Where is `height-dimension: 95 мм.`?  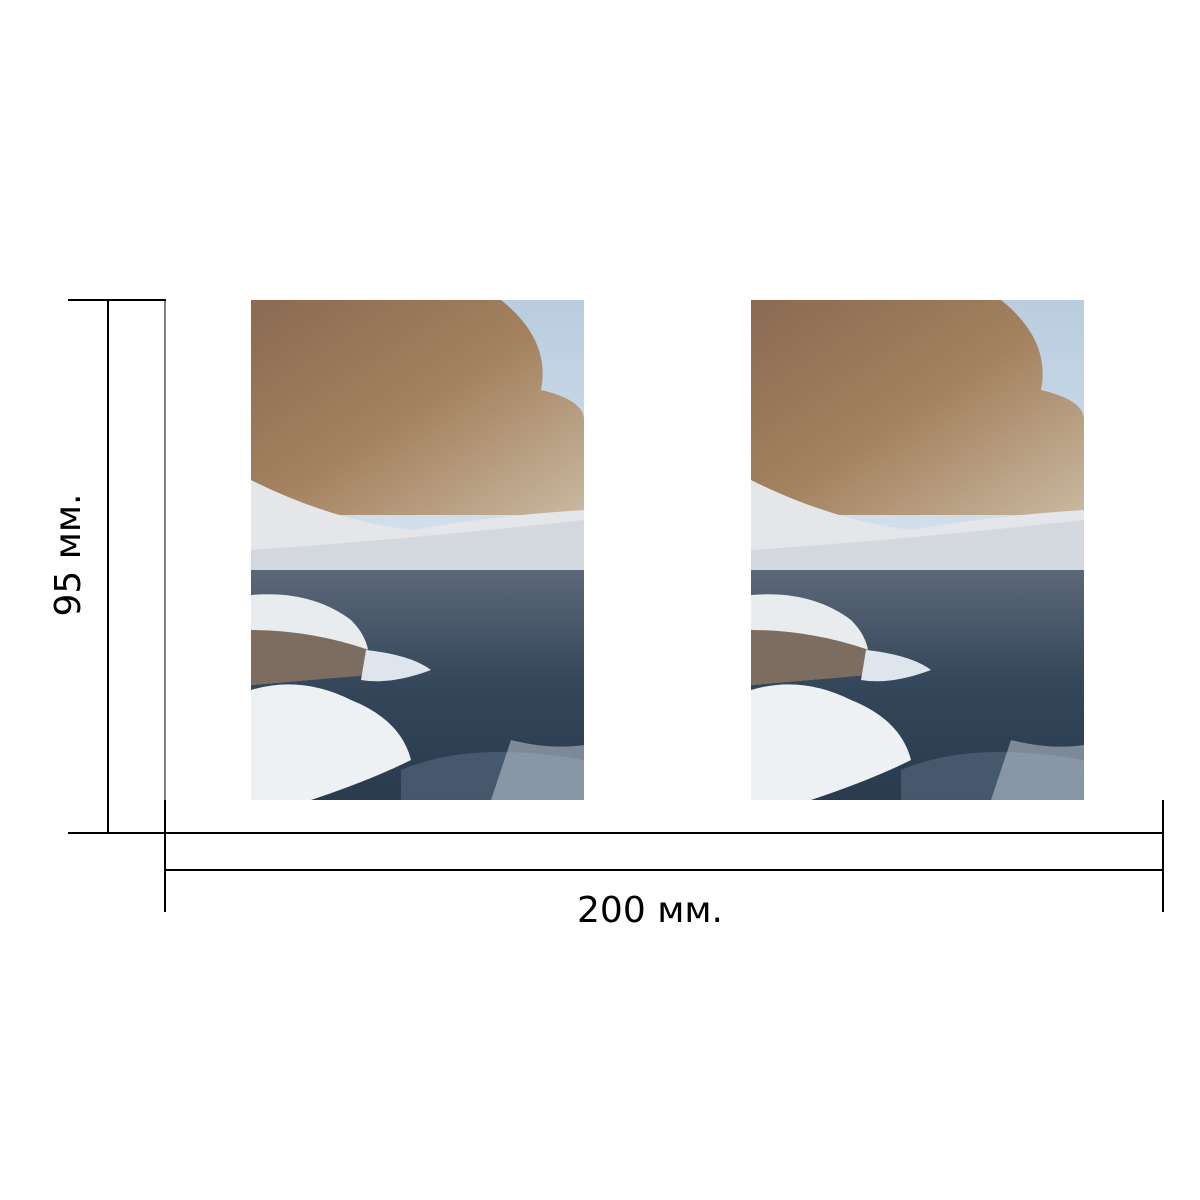 height-dimension: 95 мм. is located at coordinates (107, 566).